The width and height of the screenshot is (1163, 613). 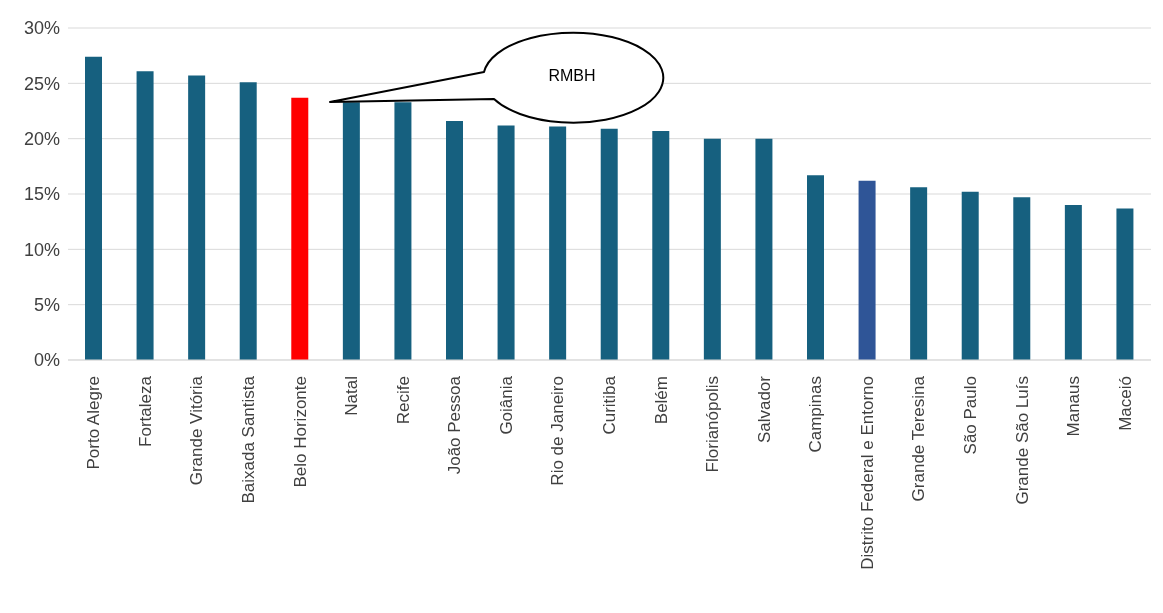 What do you see at coordinates (46, 305) in the screenshot?
I see `y-tick-label: 5%` at bounding box center [46, 305].